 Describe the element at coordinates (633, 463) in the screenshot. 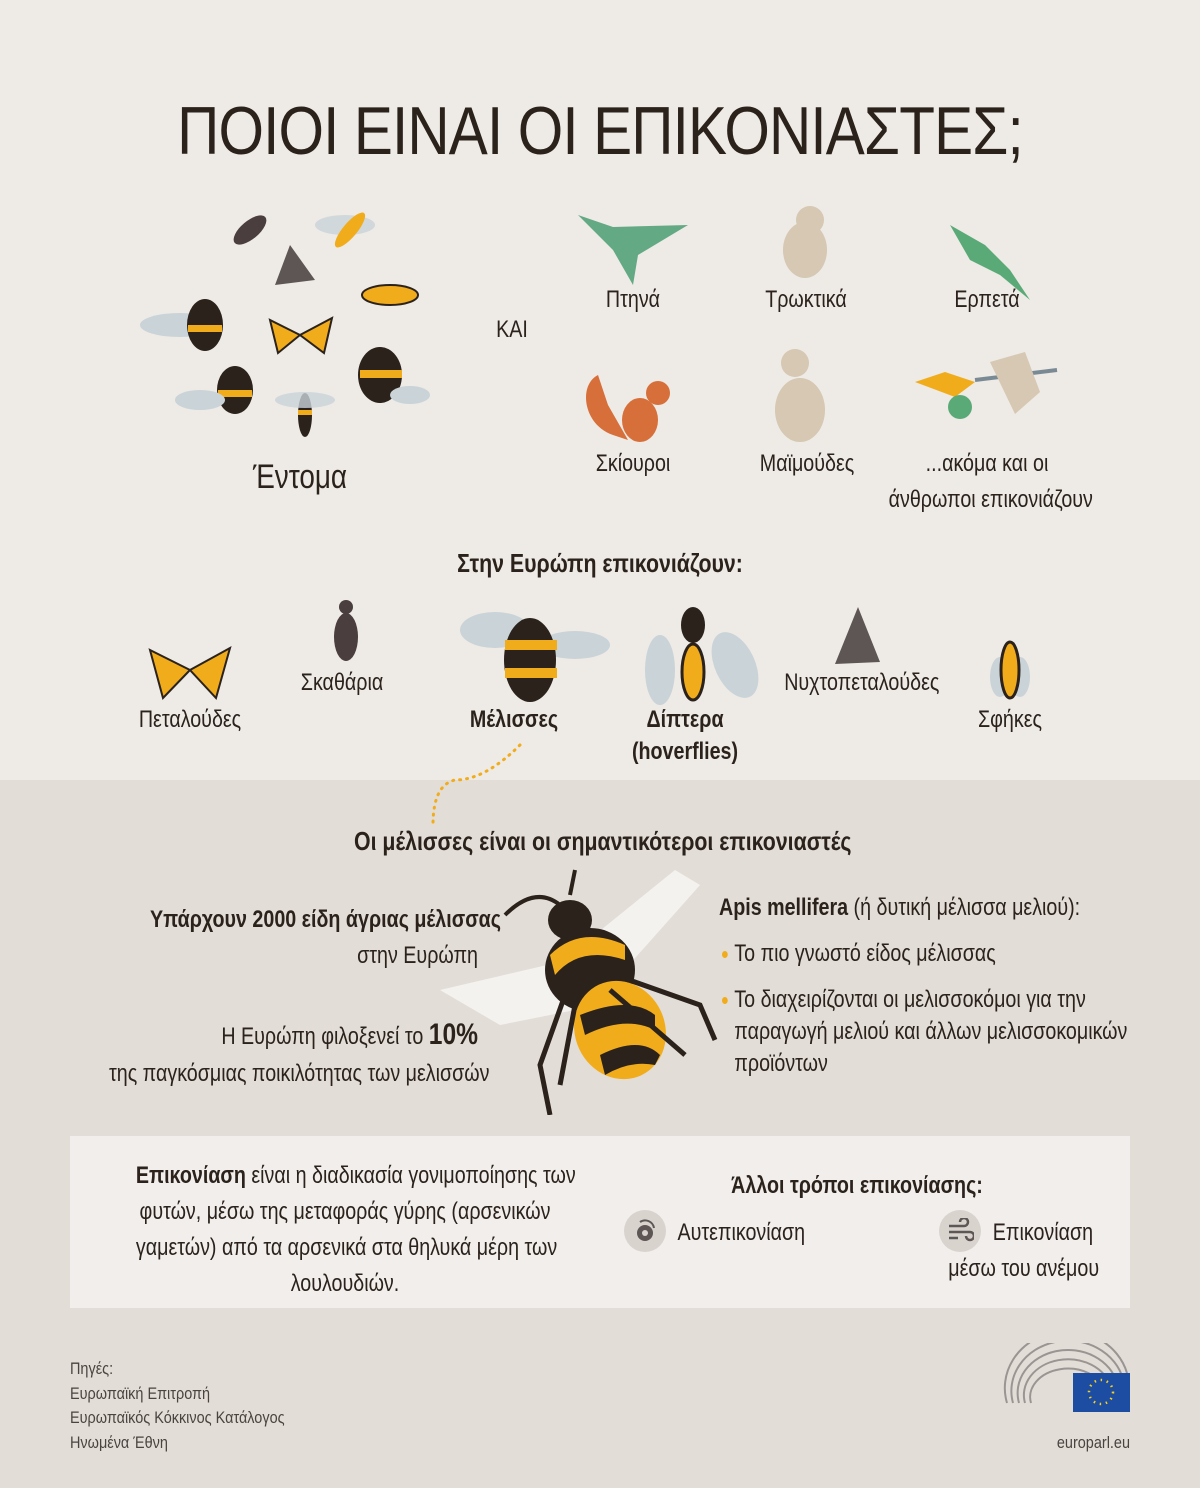

I see `squirrels-label: Σκίουροι` at that location.